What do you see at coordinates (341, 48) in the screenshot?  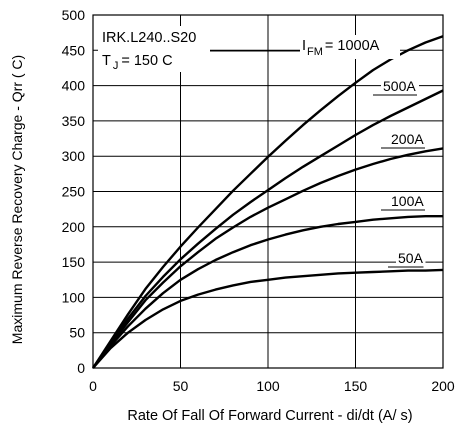 I see `ifm-label: IFM = 1000A` at bounding box center [341, 48].